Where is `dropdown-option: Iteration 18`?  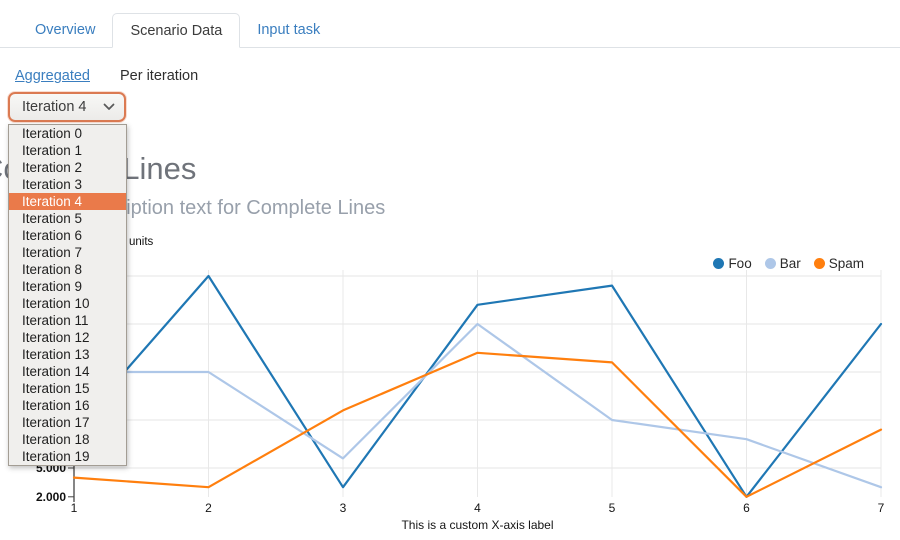
dropdown-option: Iteration 18 is located at coordinates (56, 439).